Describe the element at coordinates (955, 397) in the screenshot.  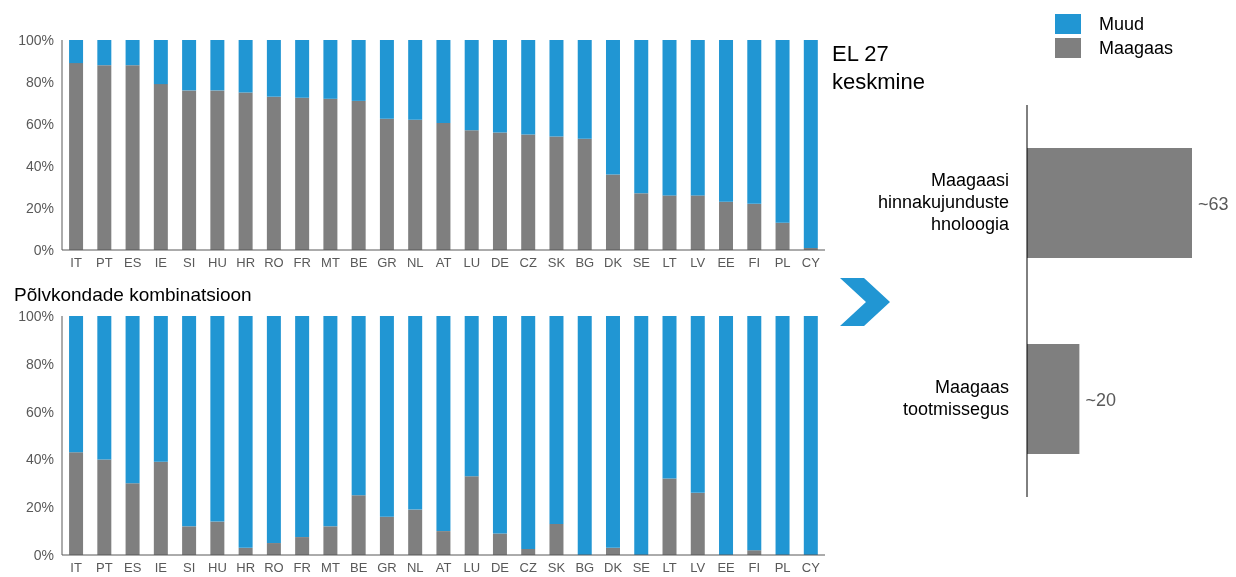
I see `y-tick-label: Maagaas tootmissegus` at that location.